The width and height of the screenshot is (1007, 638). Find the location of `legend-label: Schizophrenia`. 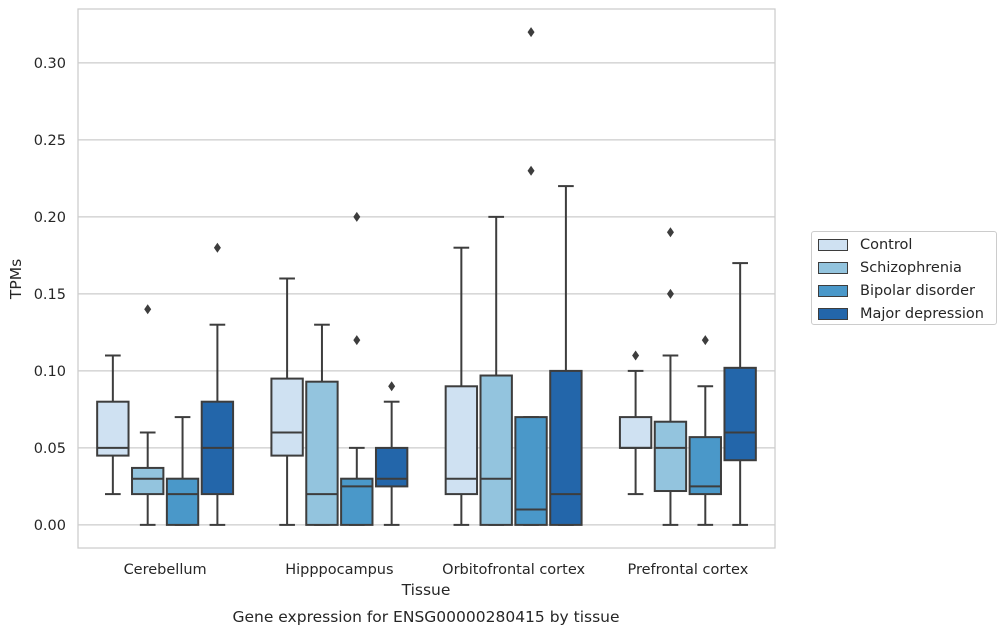

legend-label: Schizophrenia is located at coordinates (911, 268).